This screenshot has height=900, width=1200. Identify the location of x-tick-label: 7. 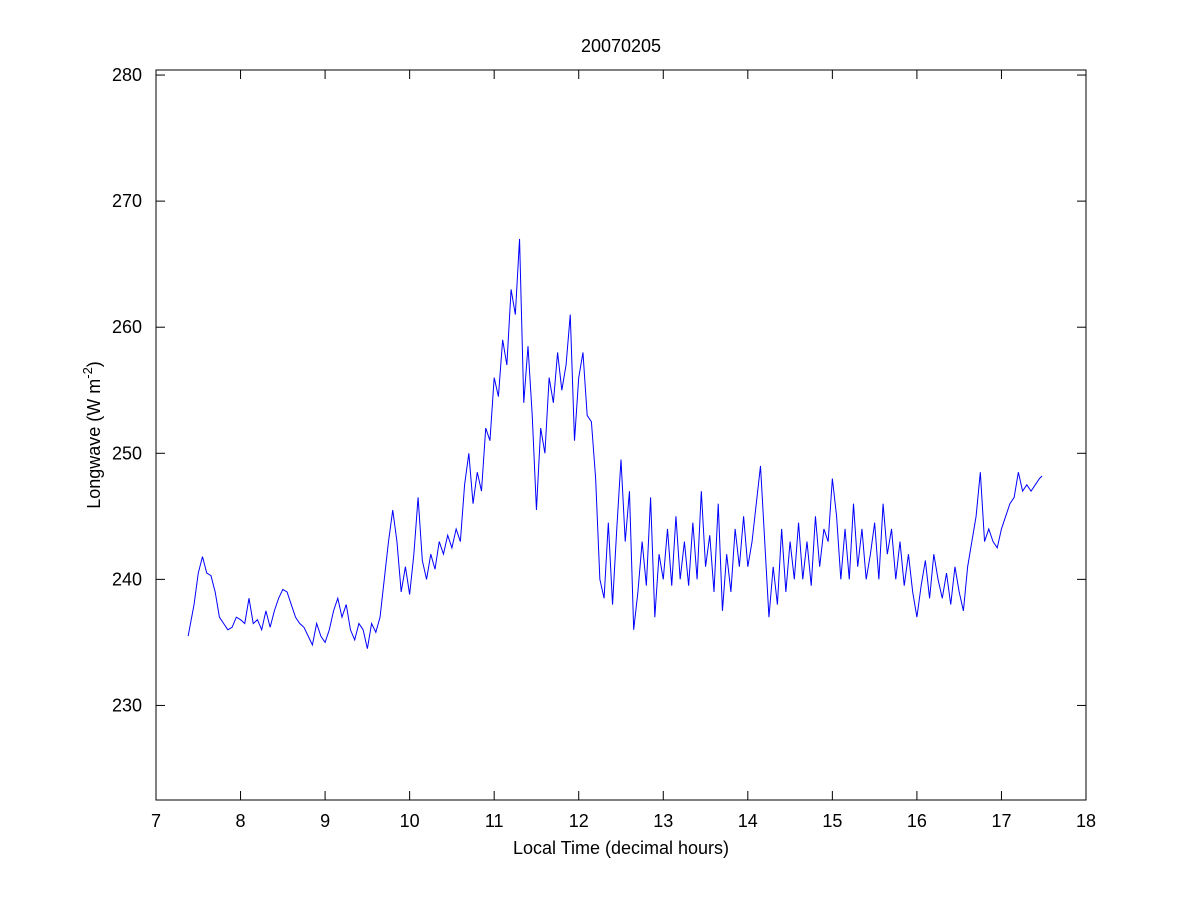
(156, 821).